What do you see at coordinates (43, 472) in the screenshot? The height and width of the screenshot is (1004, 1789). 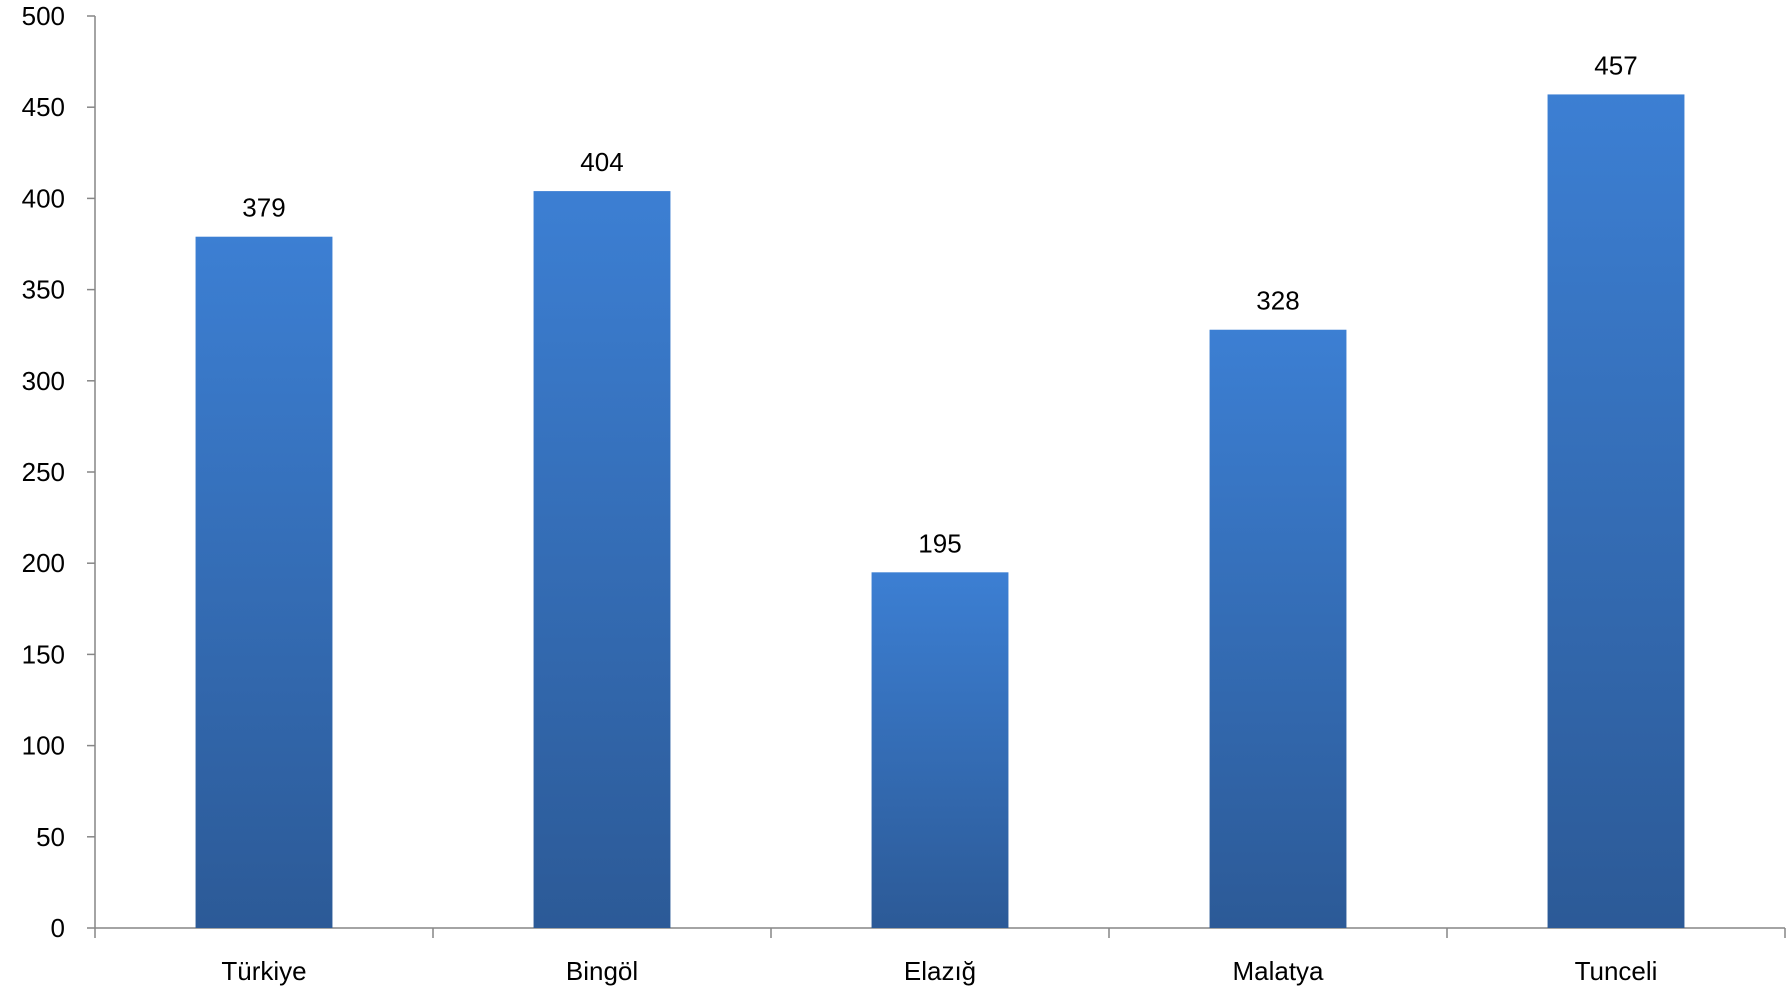 I see `y-tick-label: 250` at bounding box center [43, 472].